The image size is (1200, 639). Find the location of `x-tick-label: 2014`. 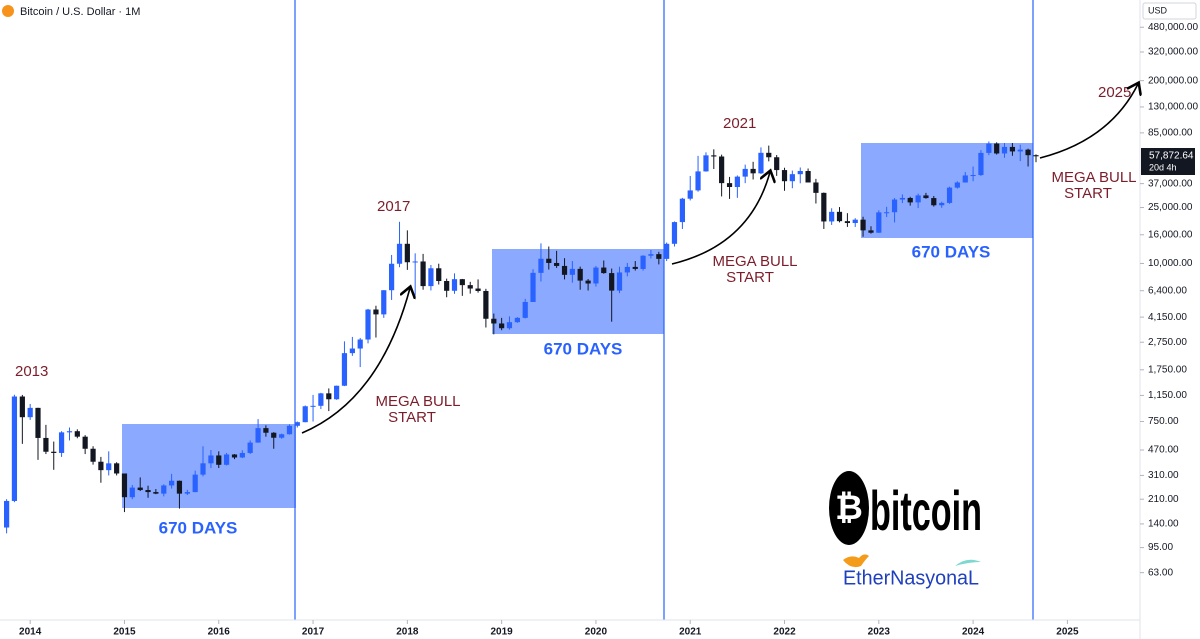

x-tick-label: 2014 is located at coordinates (30, 632).